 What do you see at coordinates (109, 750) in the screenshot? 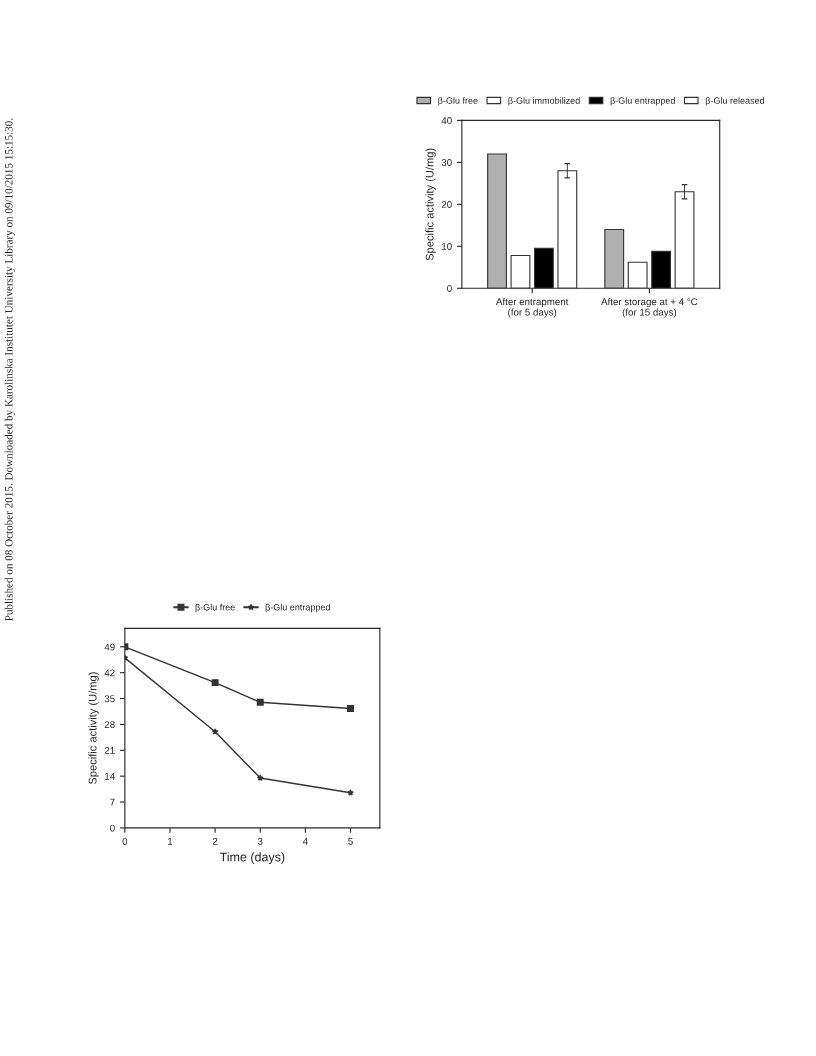
I see `y-tick-label: 21` at bounding box center [109, 750].